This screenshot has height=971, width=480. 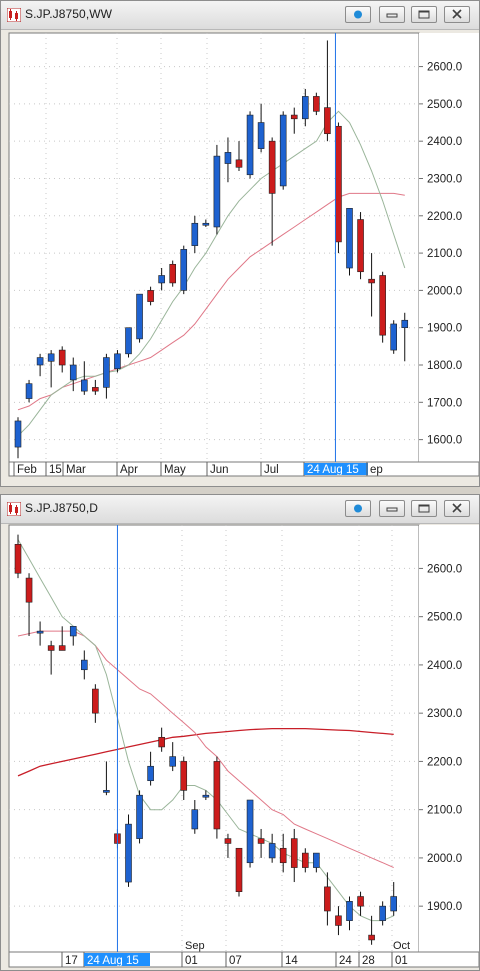 I want to click on daily-title-bar: S.JP.J8750,D, so click(x=240, y=509).